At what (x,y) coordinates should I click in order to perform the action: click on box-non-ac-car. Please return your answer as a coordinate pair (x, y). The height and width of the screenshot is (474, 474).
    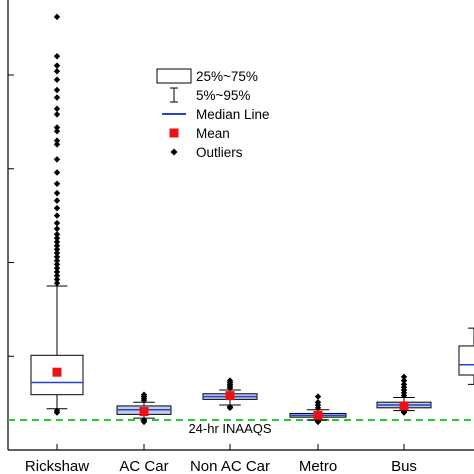
    Looking at the image, I should click on (230, 394).